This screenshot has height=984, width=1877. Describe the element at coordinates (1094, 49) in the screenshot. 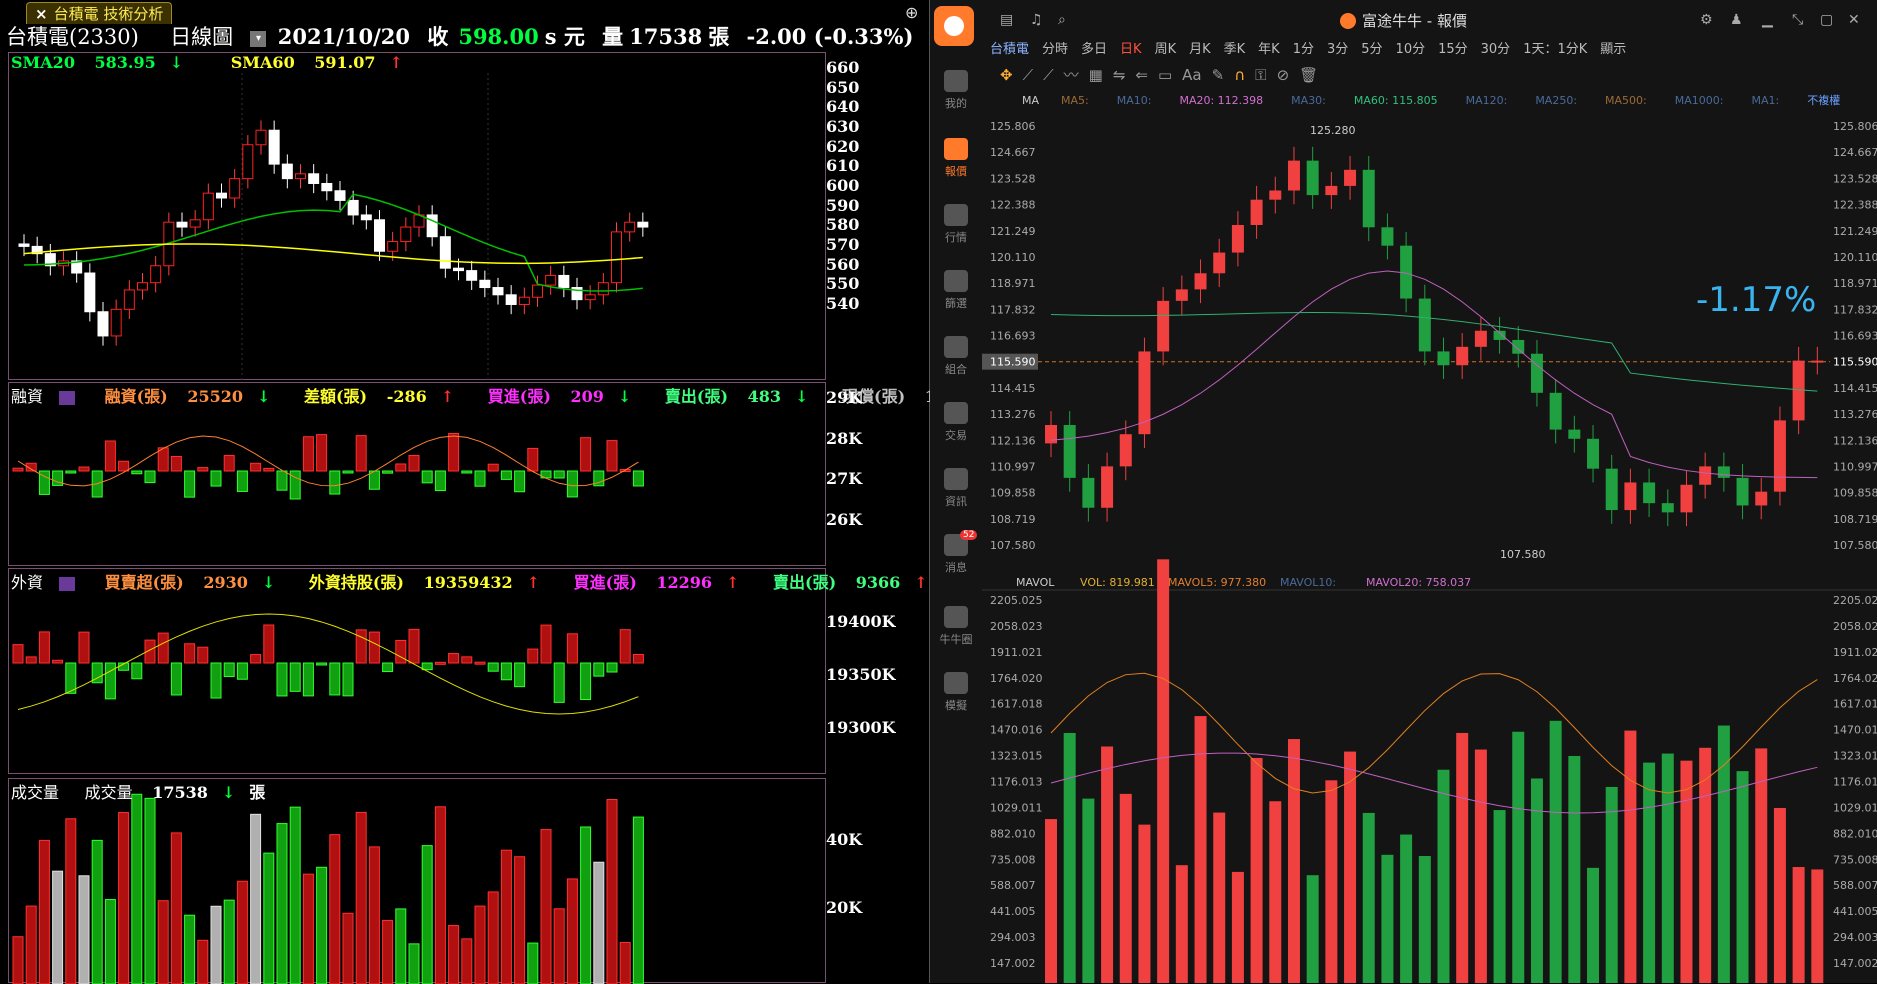

I see `kline-tab: 多日` at that location.